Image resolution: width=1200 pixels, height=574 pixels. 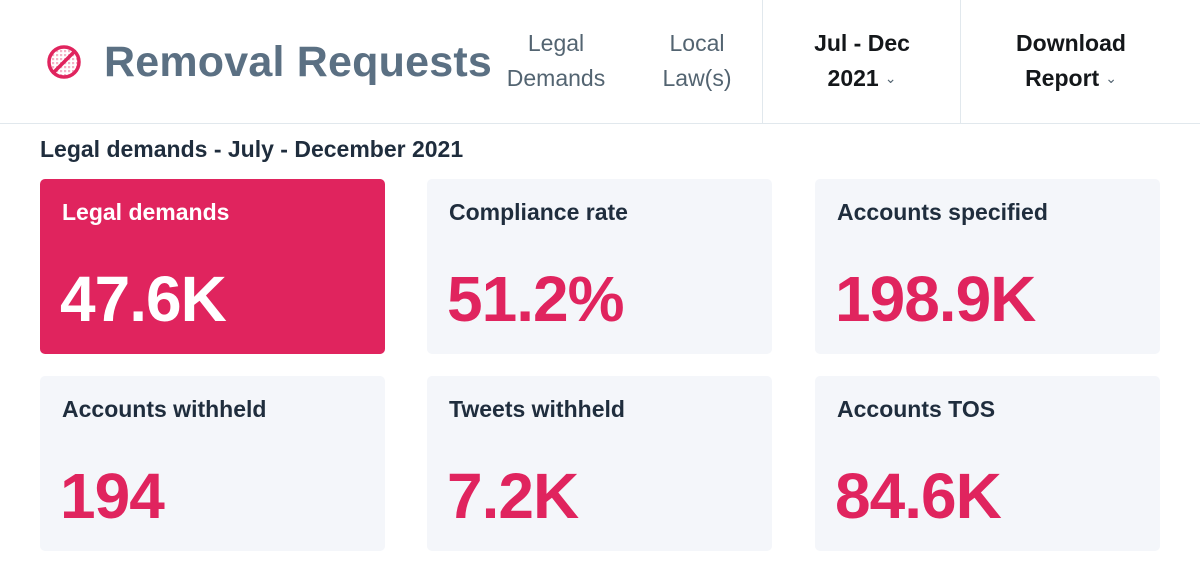 I want to click on card-value: 7.2K, so click(x=513, y=496).